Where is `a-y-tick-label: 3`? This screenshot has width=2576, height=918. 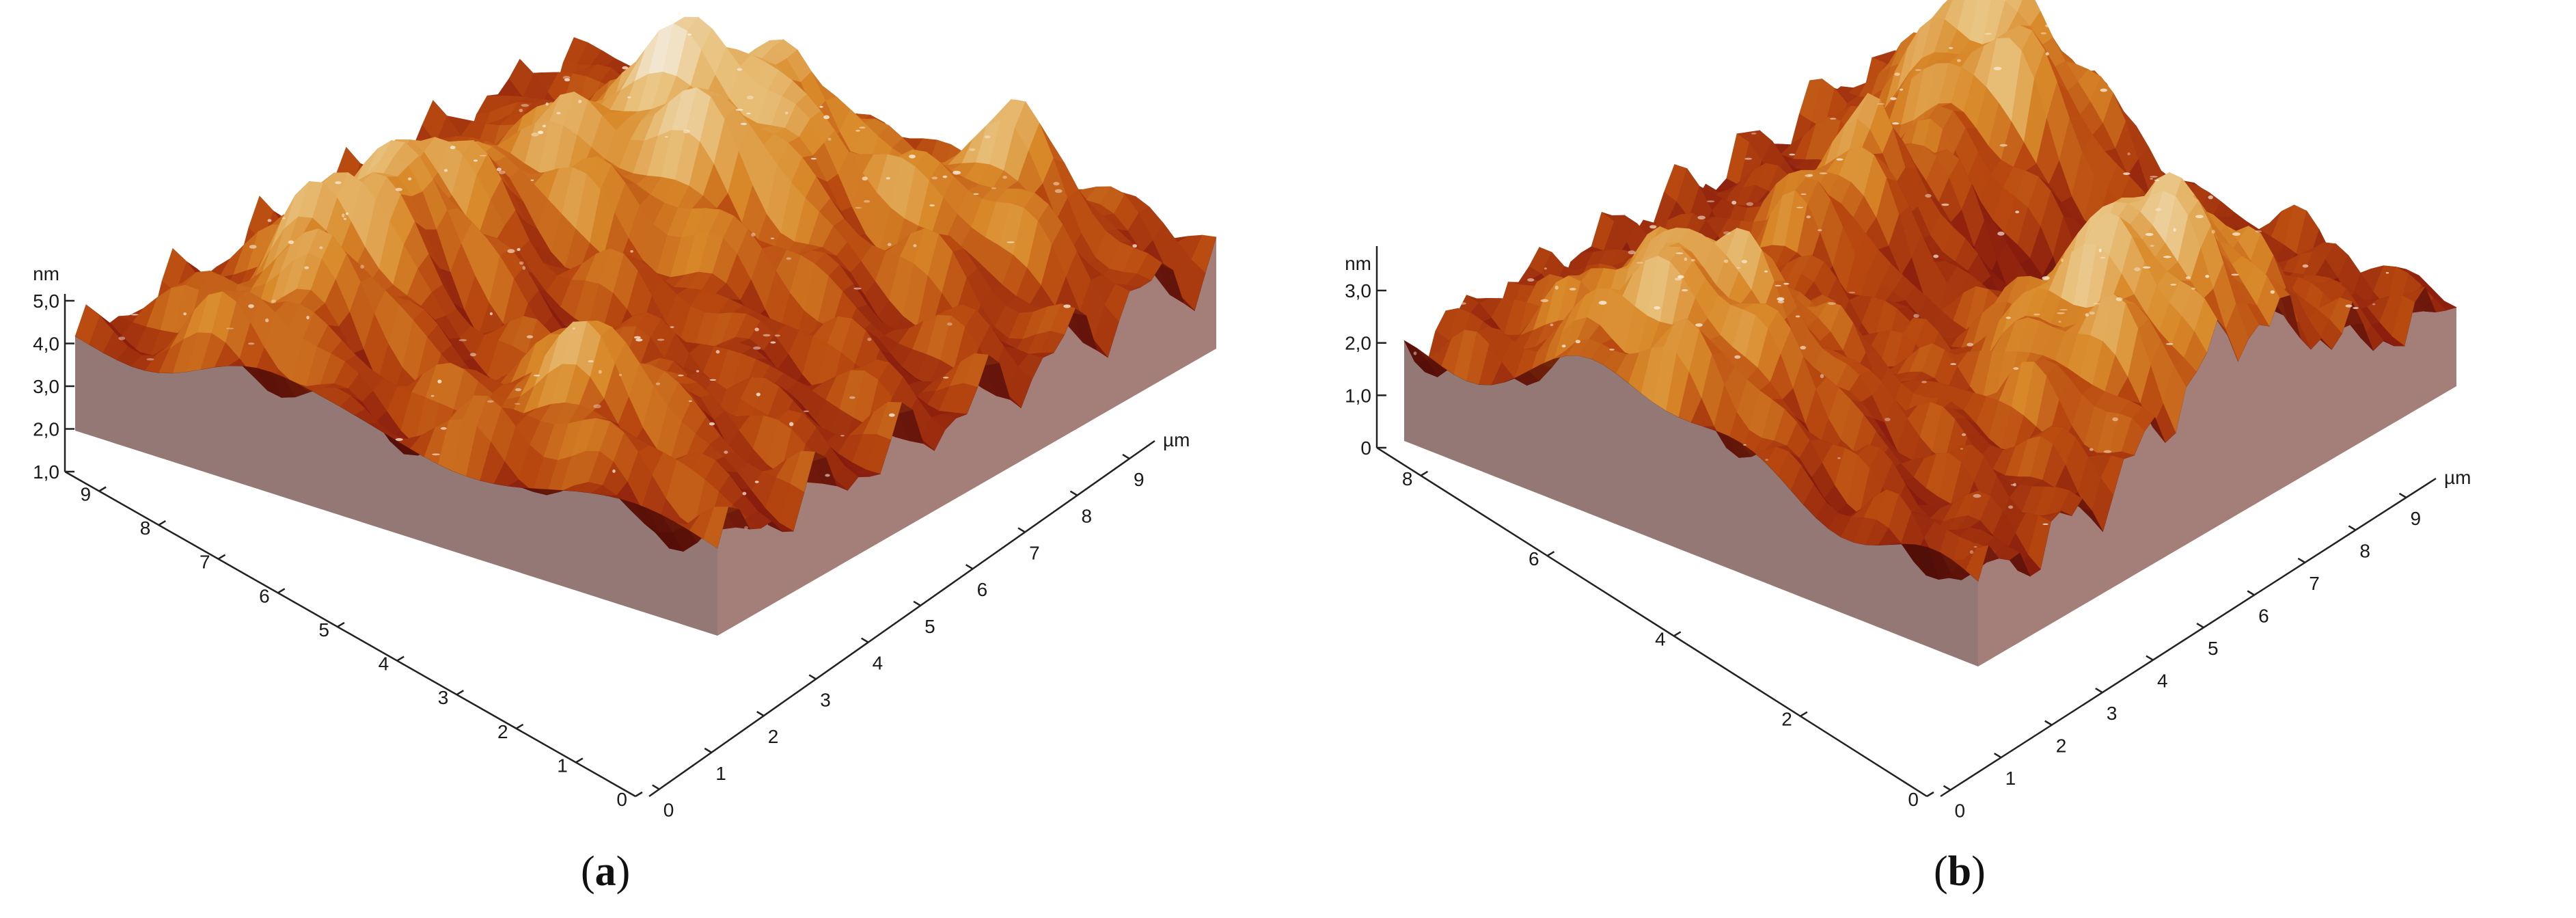 a-y-tick-label: 3 is located at coordinates (444, 697).